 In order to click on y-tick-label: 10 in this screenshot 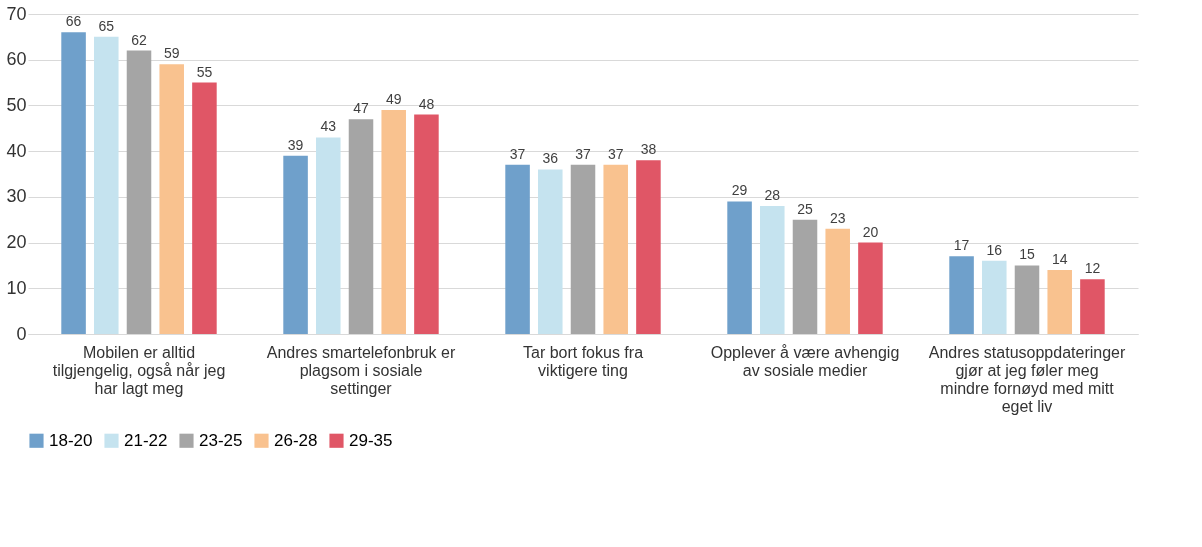, I will do `click(16, 287)`.